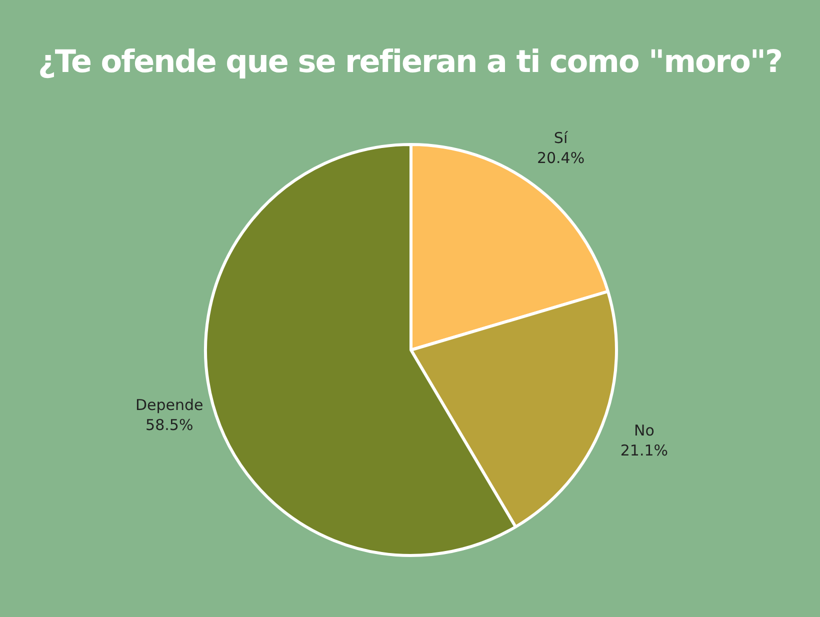 This screenshot has width=820, height=617. I want to click on chart-title: ¿Te ofende que se refieran a ti como "moro"?, so click(410, 62).